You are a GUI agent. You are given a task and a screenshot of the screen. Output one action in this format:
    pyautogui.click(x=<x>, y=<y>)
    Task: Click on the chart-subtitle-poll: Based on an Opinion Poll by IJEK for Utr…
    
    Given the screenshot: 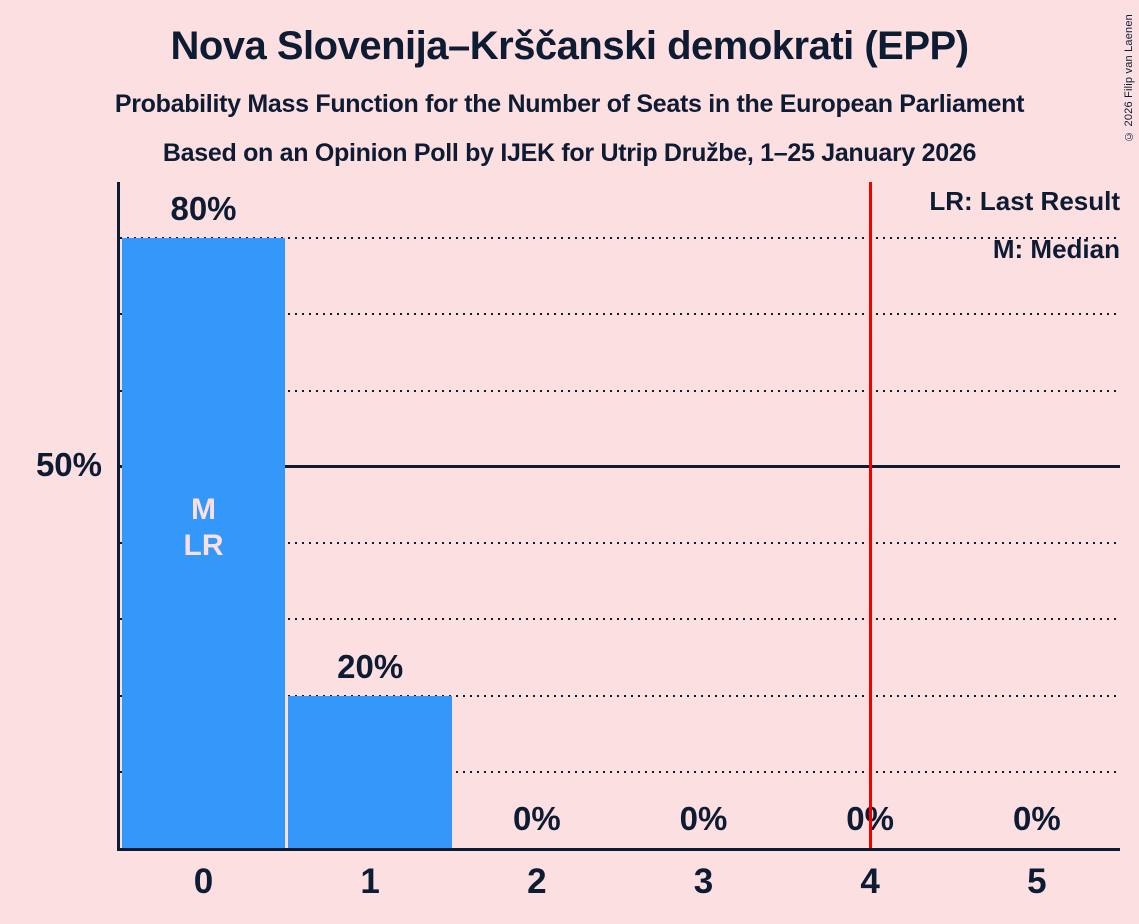 What is the action you would take?
    pyautogui.click(x=569, y=153)
    